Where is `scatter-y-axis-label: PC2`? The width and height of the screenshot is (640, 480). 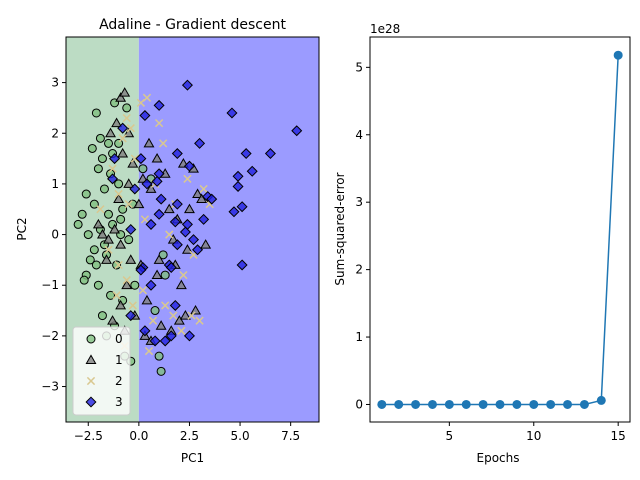
scatter-y-axis-label: PC2 is located at coordinates (22, 228).